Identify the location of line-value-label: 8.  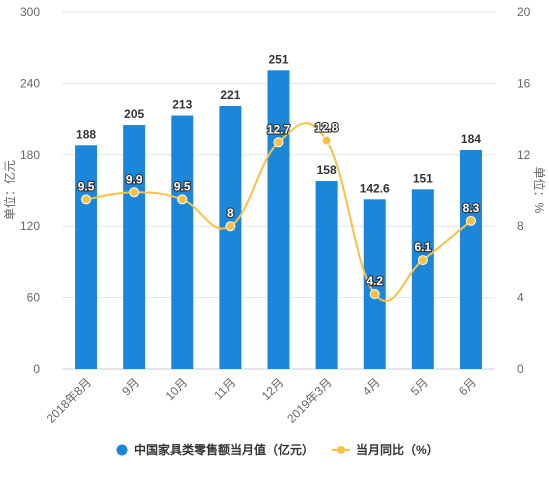
(230, 213).